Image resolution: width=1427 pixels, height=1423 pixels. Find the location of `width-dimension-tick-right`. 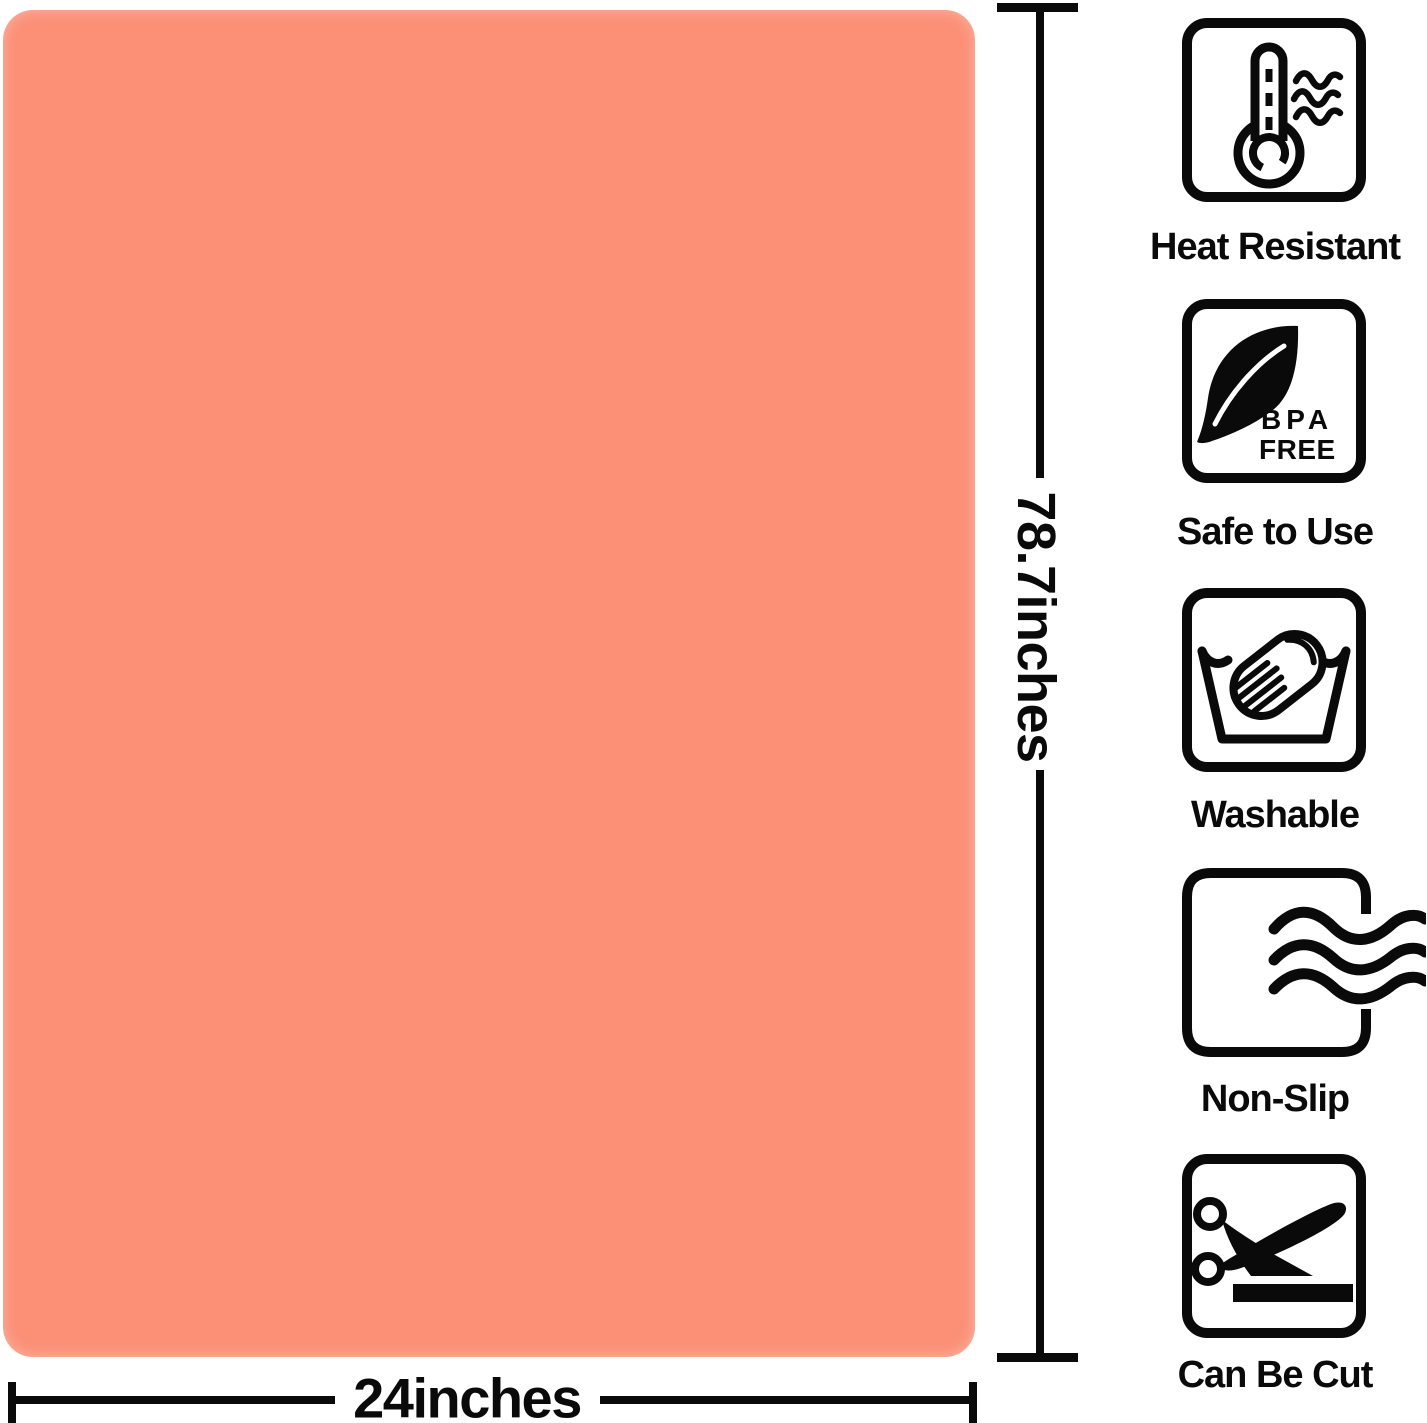

width-dimension-tick-right is located at coordinates (973, 1402).